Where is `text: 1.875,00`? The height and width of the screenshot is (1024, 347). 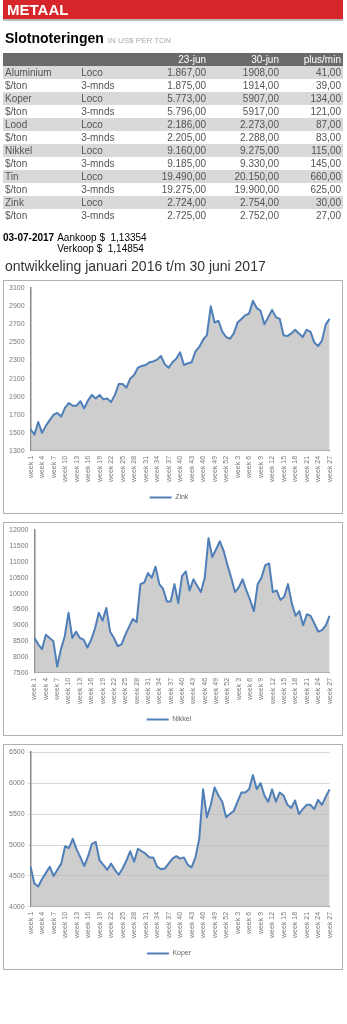 text: 1.875,00 is located at coordinates (187, 85).